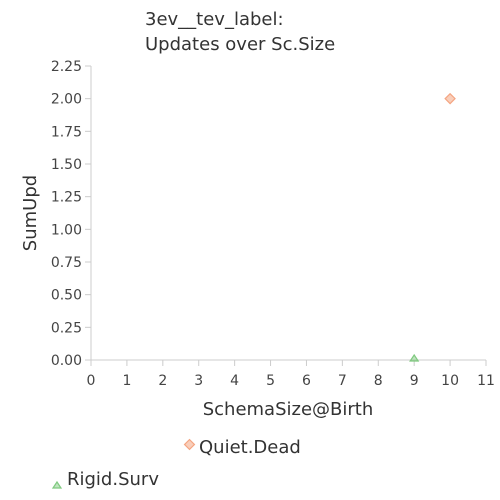 This screenshot has width=500, height=500. Describe the element at coordinates (113, 479) in the screenshot. I see `legend-label-rigid-surv: Rigid.Surv` at that location.